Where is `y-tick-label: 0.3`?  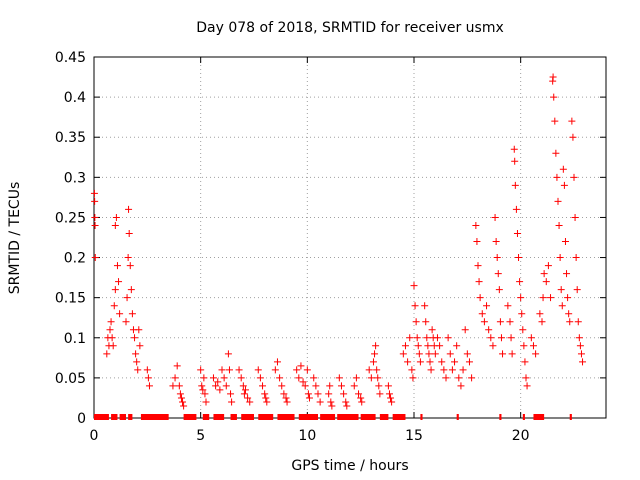 y-tick-label: 0.3 is located at coordinates (75, 178).